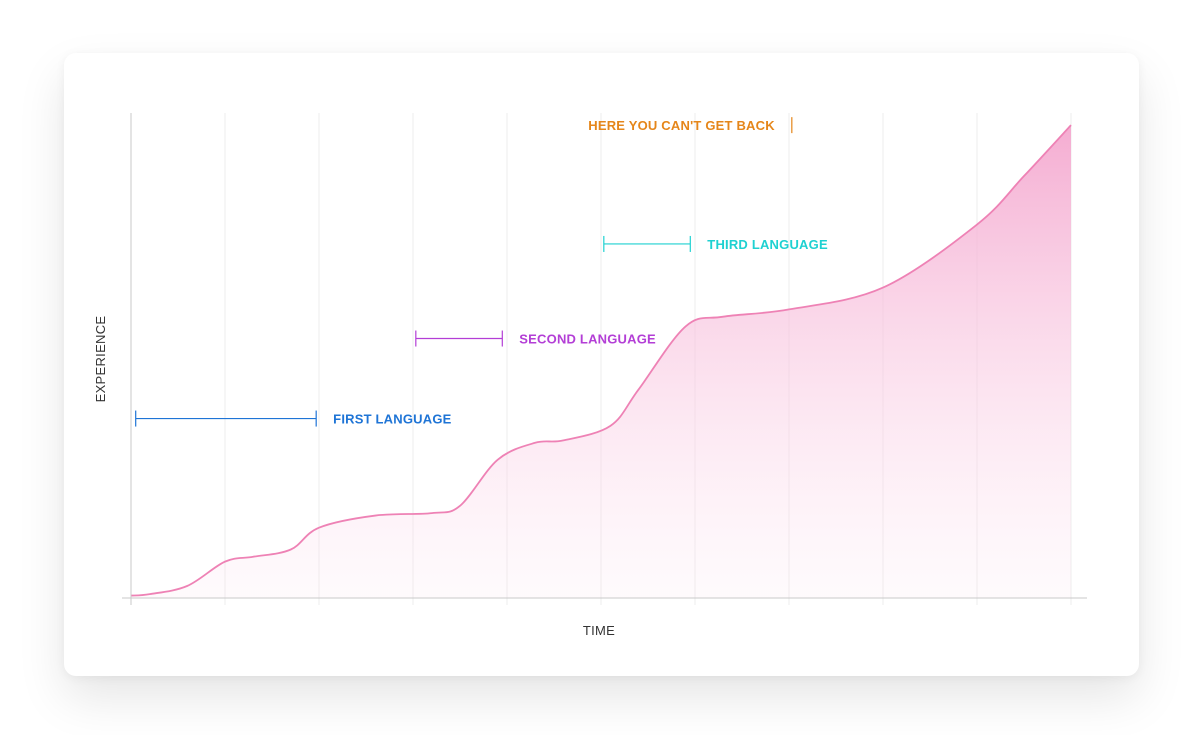 The image size is (1200, 735). Describe the element at coordinates (293, 418) in the screenshot. I see `annotation-first-language: FIRST LANGUAGE` at that location.